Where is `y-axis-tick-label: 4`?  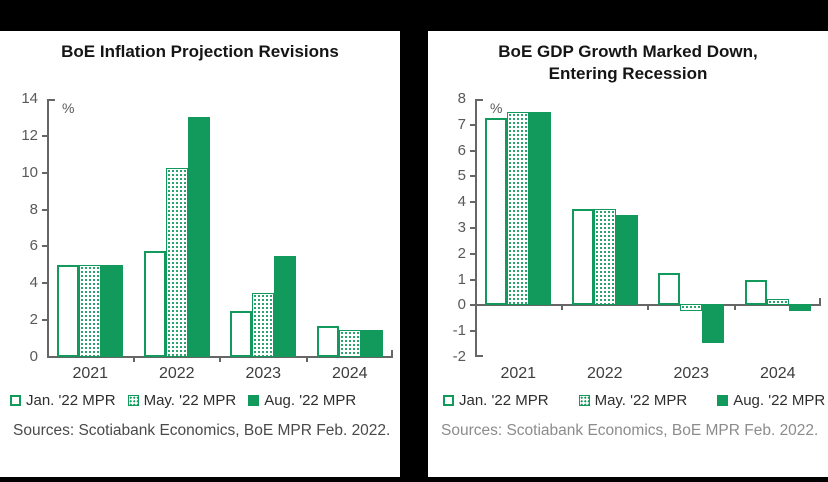
y-axis-tick-label: 4 is located at coordinates (33, 283).